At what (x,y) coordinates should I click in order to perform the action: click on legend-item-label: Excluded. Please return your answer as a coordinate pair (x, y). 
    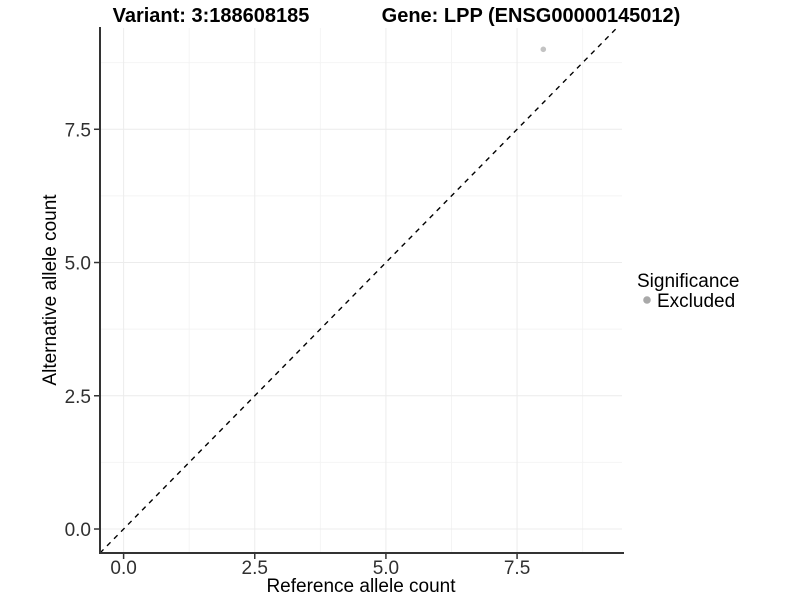
    Looking at the image, I should click on (696, 301).